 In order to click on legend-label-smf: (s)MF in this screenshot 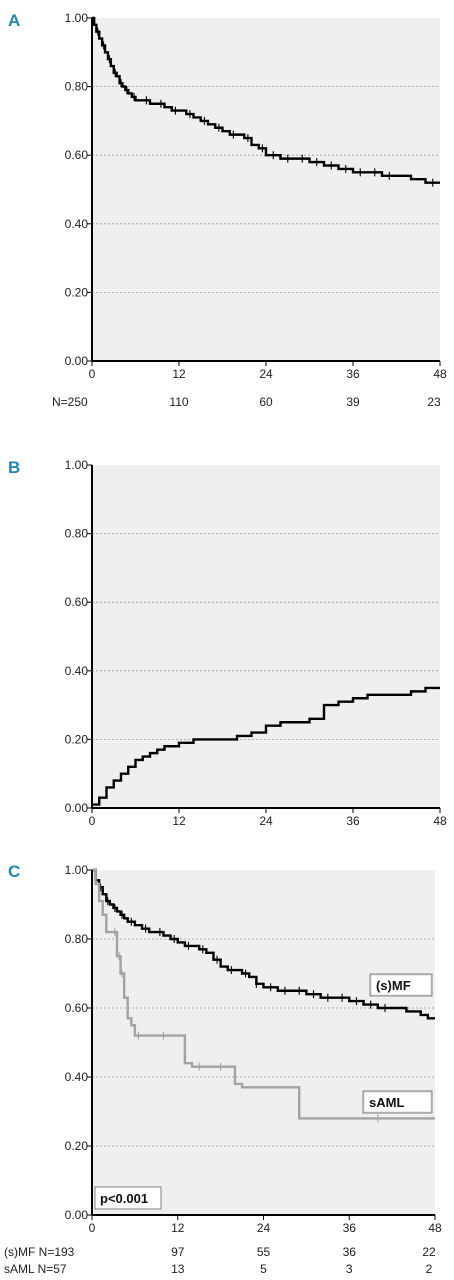, I will do `click(393, 985)`.